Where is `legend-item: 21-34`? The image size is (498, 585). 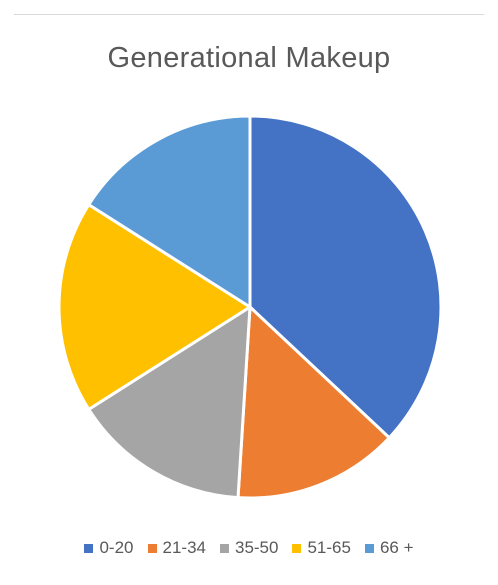 legend-item: 21-34 is located at coordinates (176, 548).